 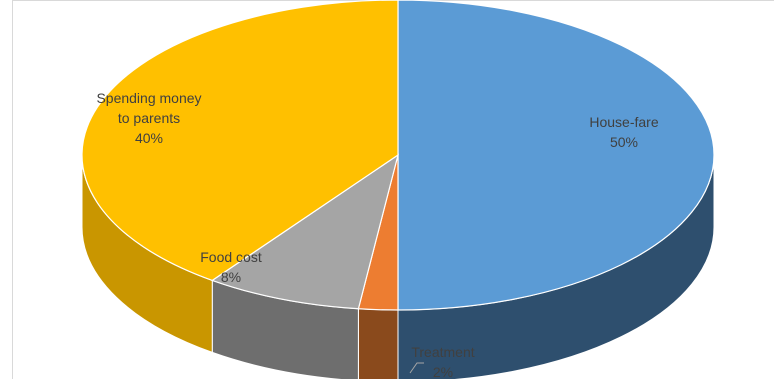 I want to click on data-label-spending-money-to-parents: Spending money to parents 40%, so click(x=148, y=118).